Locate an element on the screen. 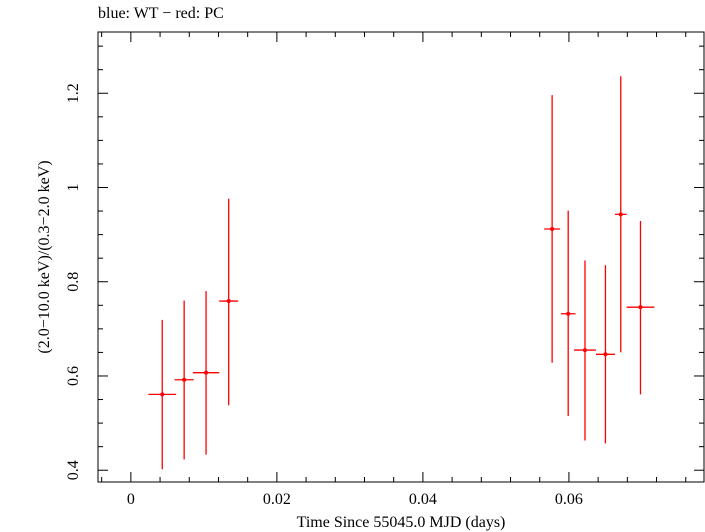 Image resolution: width=705 pixels, height=532 pixels. x-tick-label: 0.06 is located at coordinates (569, 499).